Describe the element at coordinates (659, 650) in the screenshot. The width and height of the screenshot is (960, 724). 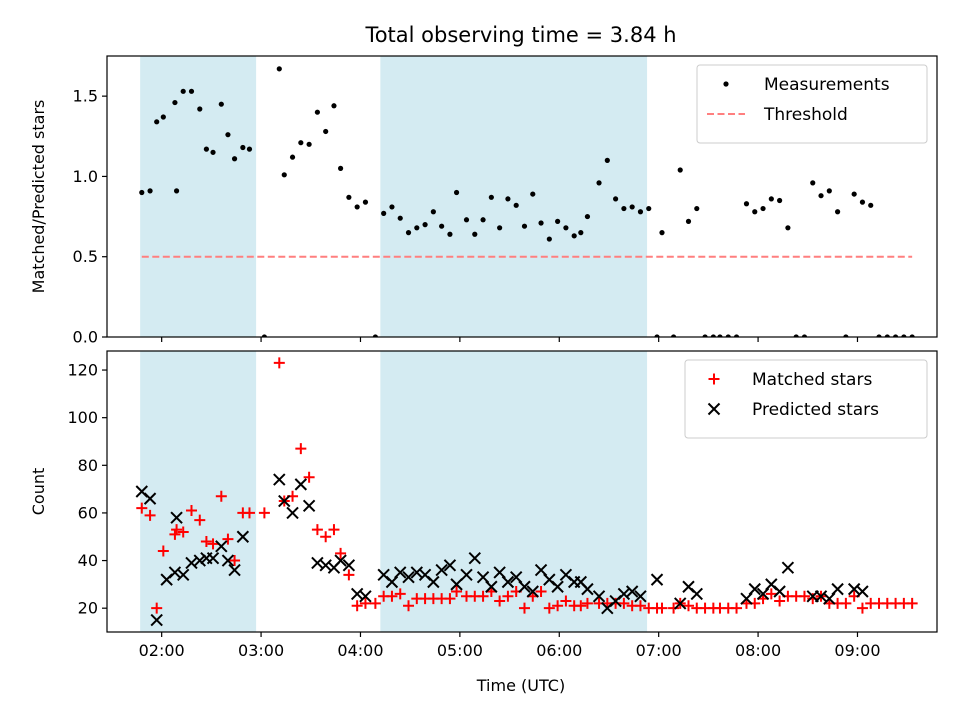
I see `x-tick-label: 07:00` at that location.